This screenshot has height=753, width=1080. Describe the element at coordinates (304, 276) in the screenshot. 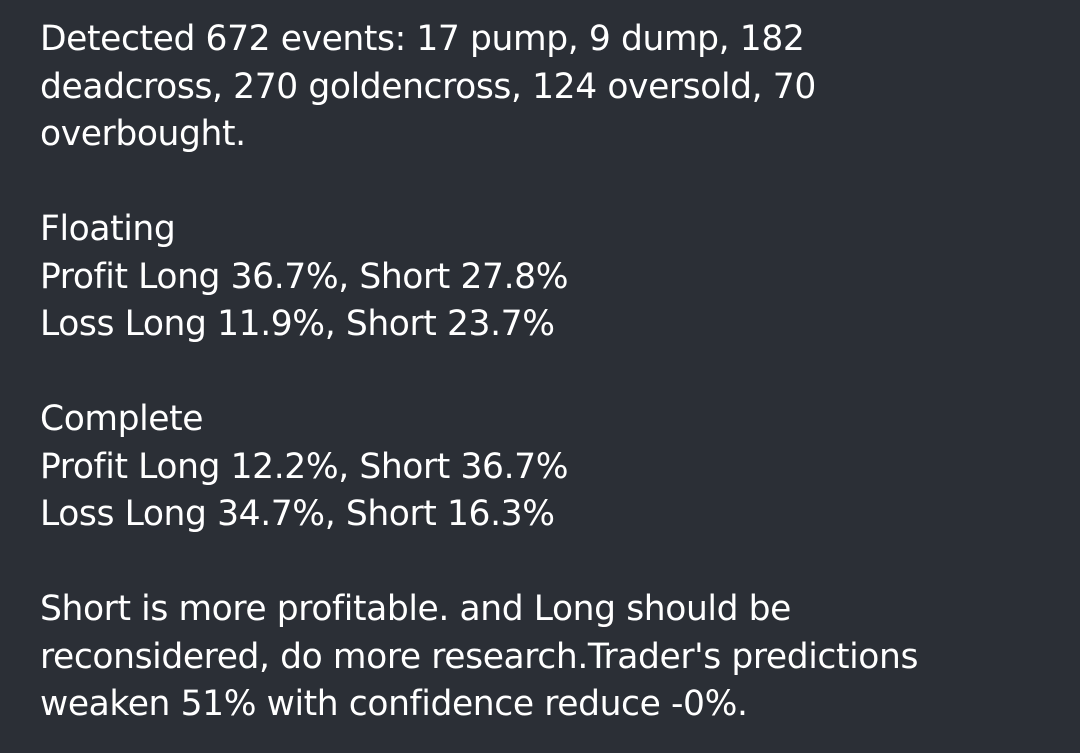

I see `floating-profit: Profit Long 36.7%, Short 27.8%` at that location.